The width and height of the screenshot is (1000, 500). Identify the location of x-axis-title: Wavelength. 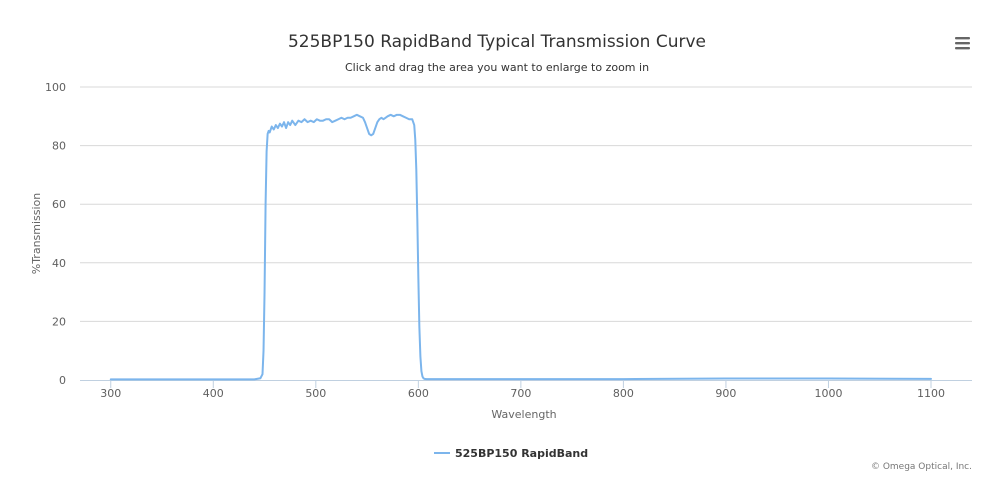
(523, 414).